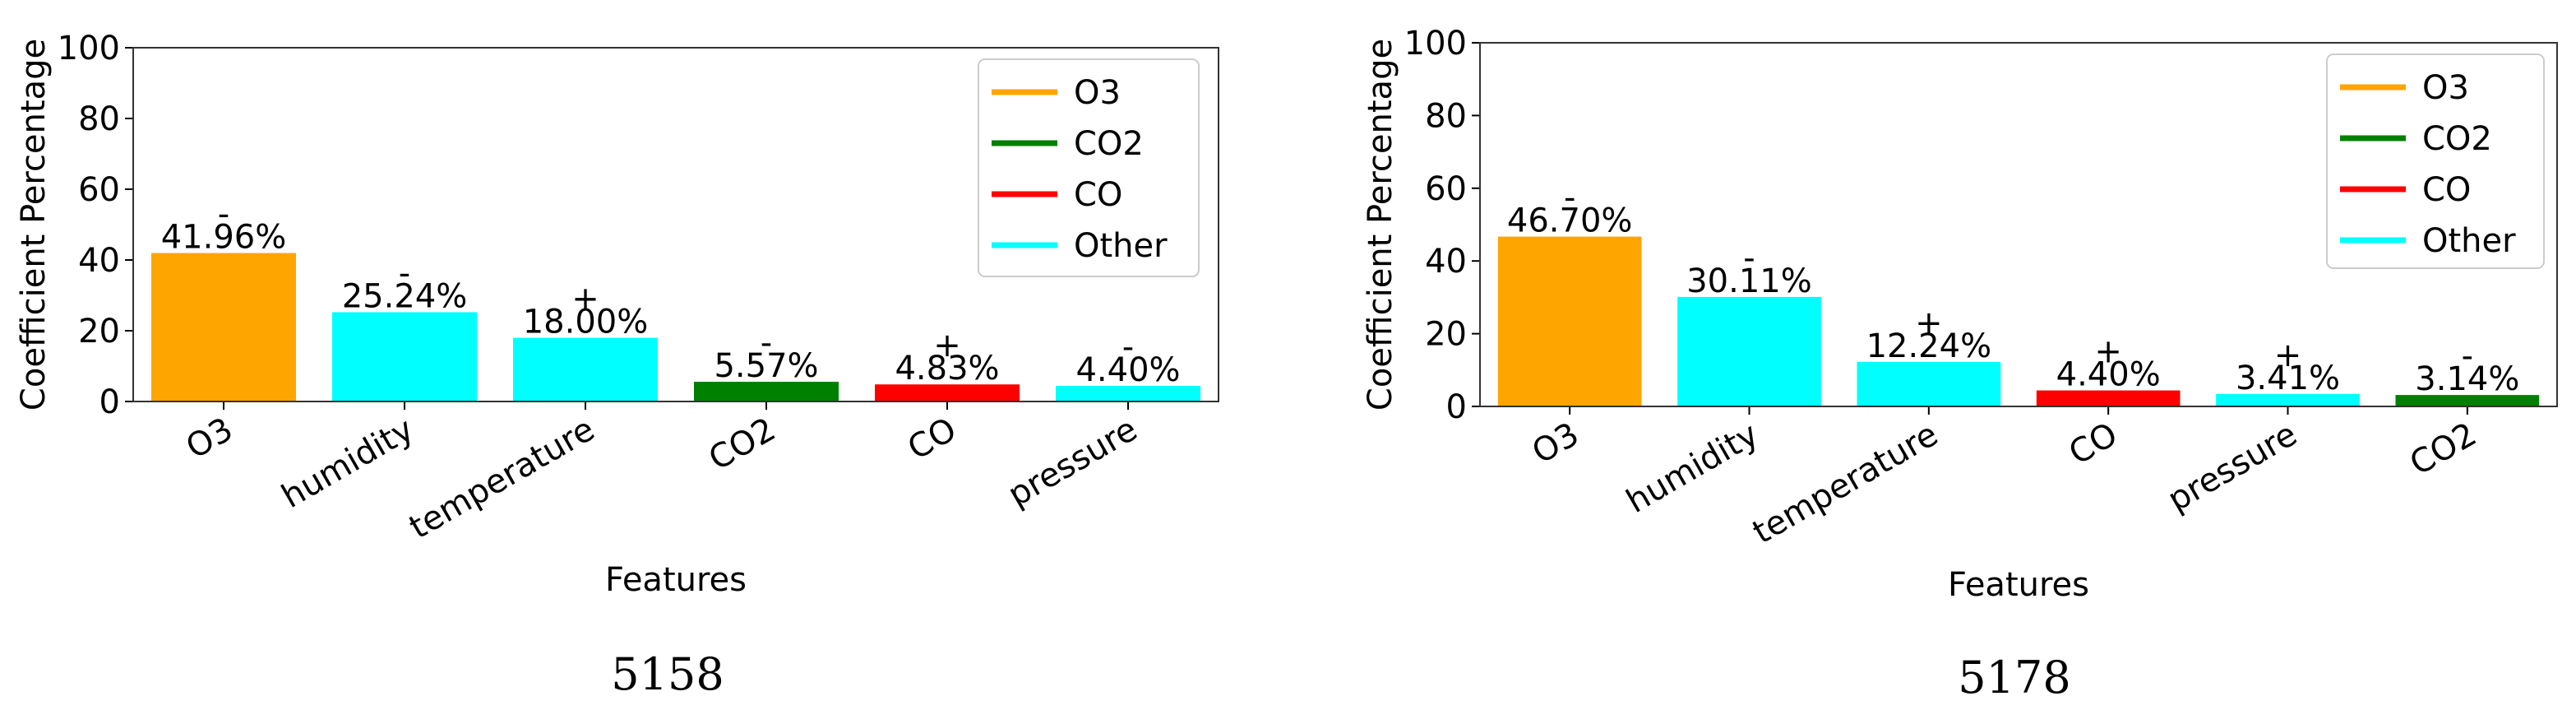 The height and width of the screenshot is (724, 2576). I want to click on chart-caption: 5178, so click(2014, 677).